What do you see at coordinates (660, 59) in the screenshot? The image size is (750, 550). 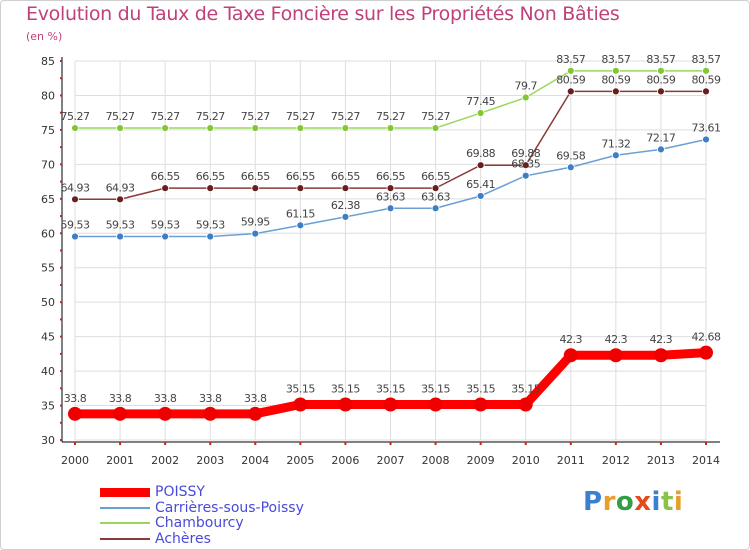 I see `data-label-chambourcy: 83.57` at bounding box center [660, 59].